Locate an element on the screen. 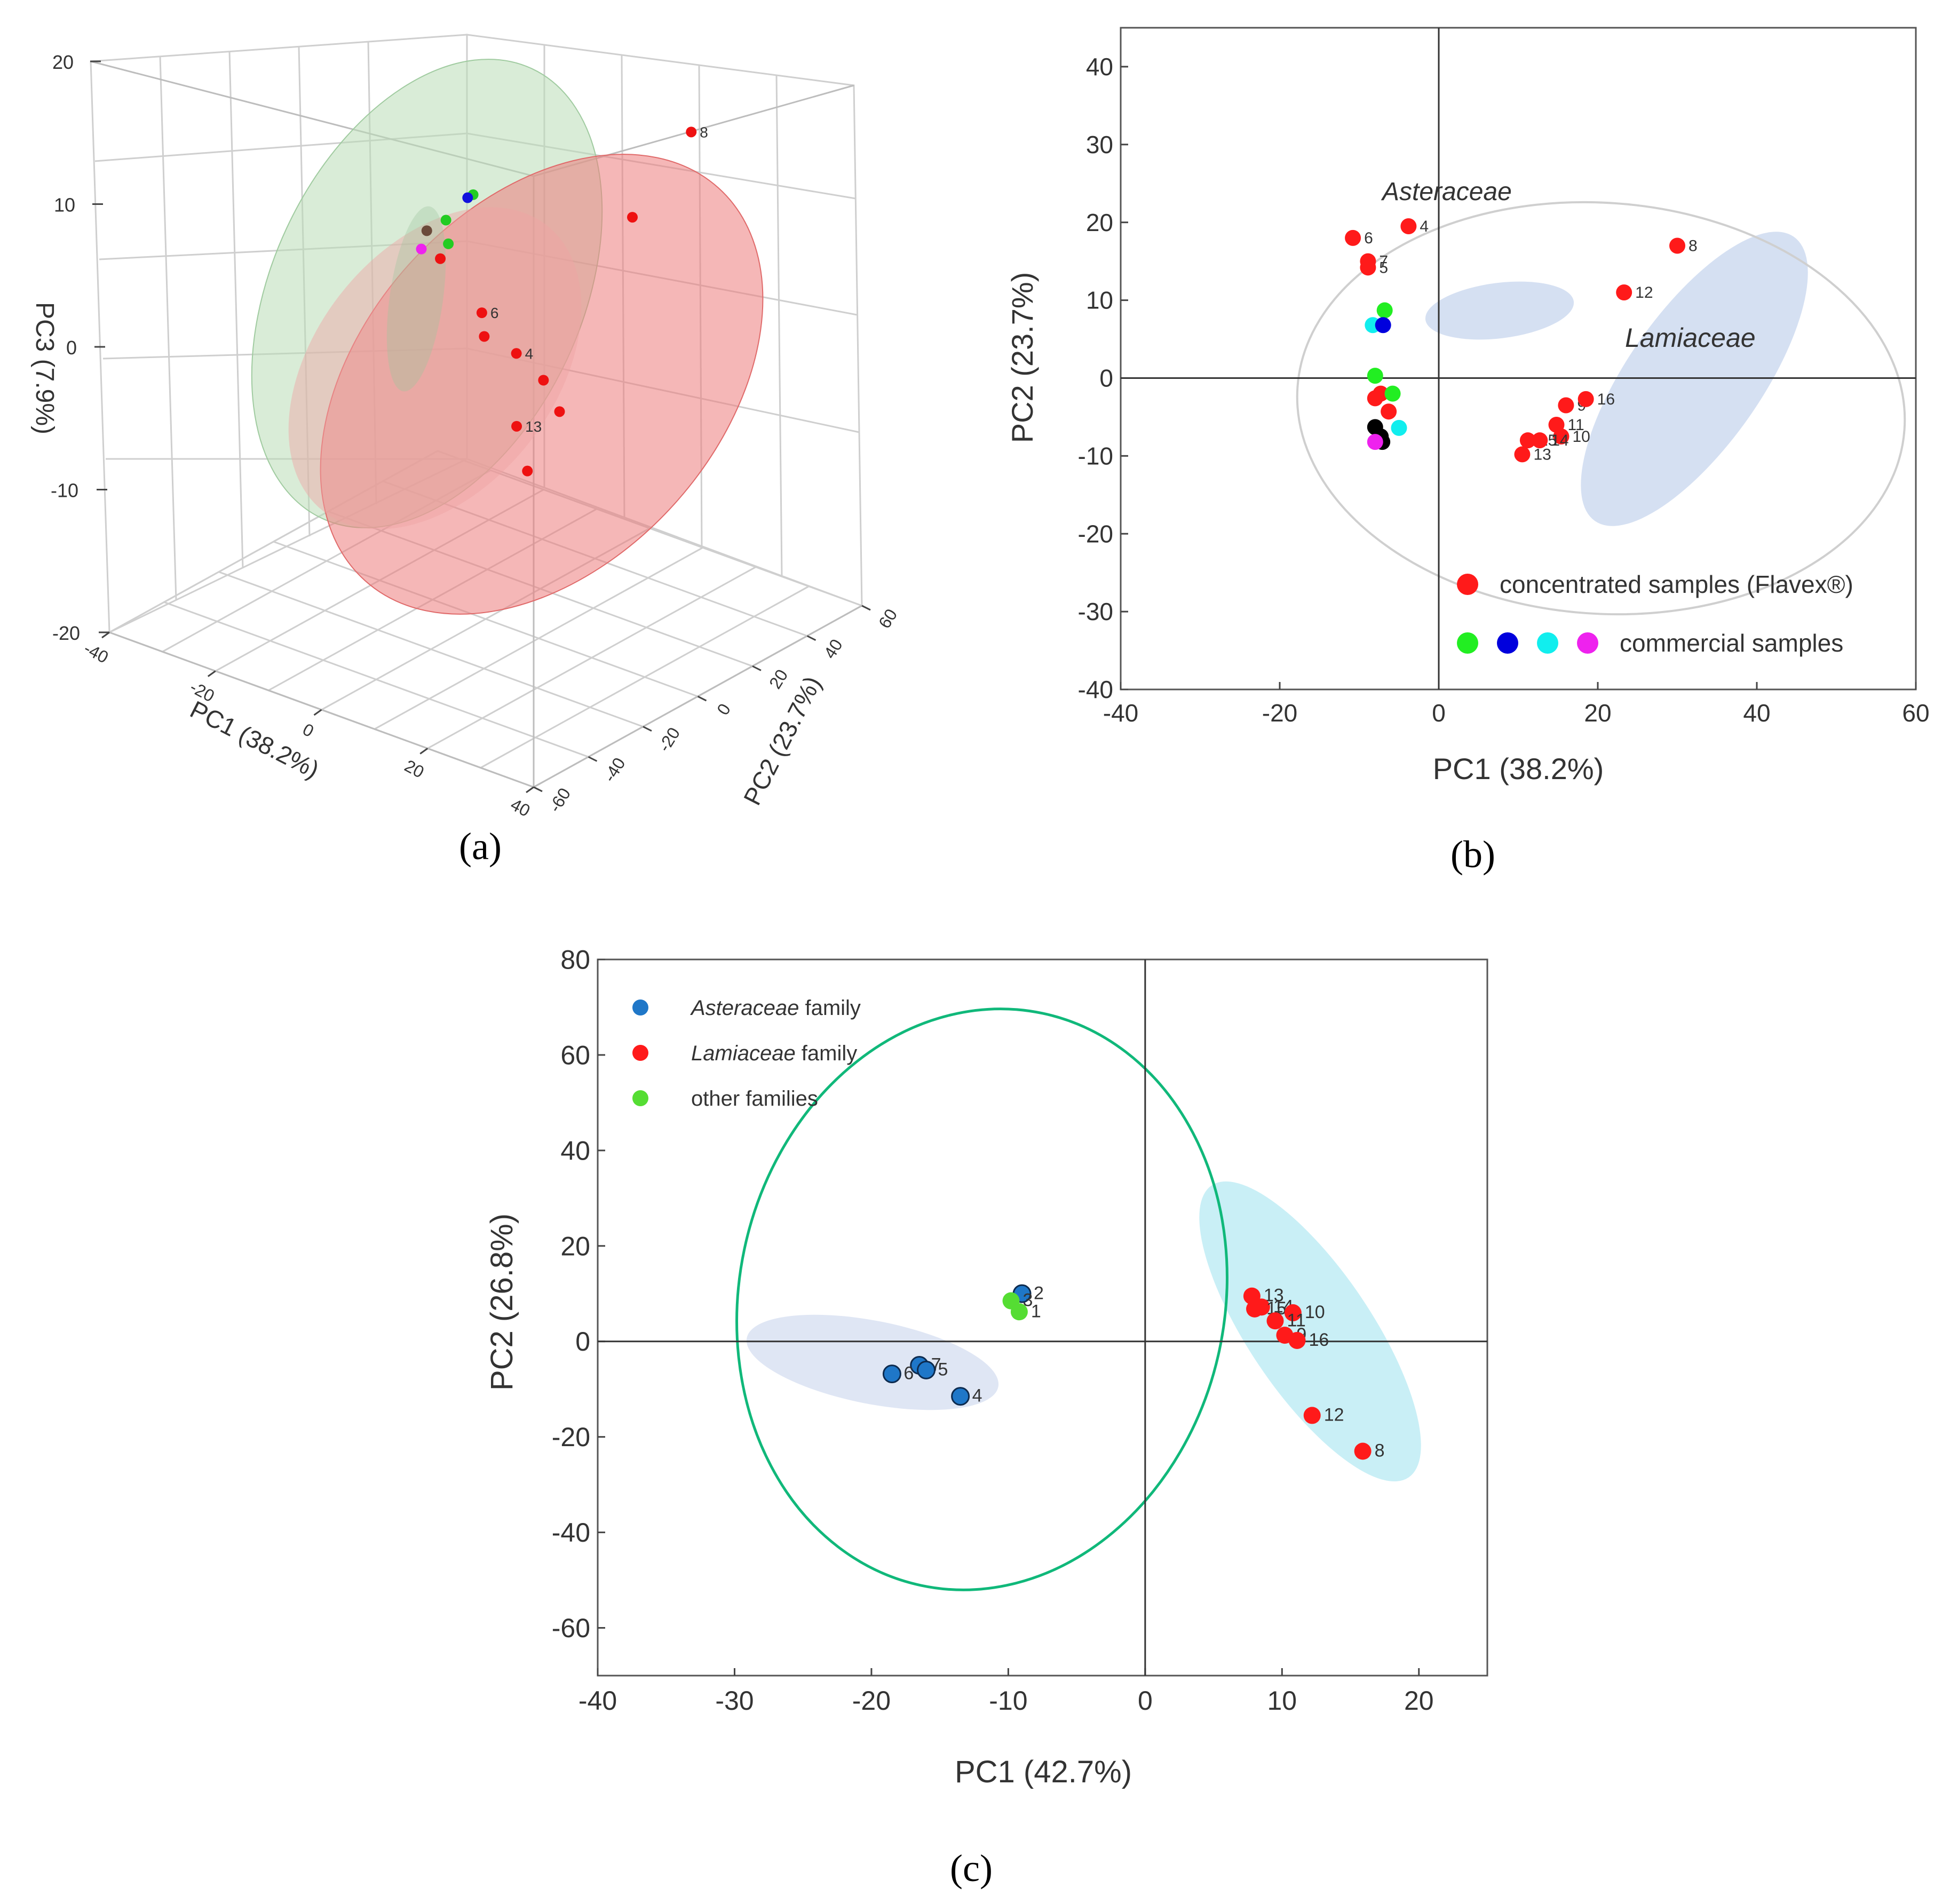  x-tick-label: 10 is located at coordinates (1282, 1701).